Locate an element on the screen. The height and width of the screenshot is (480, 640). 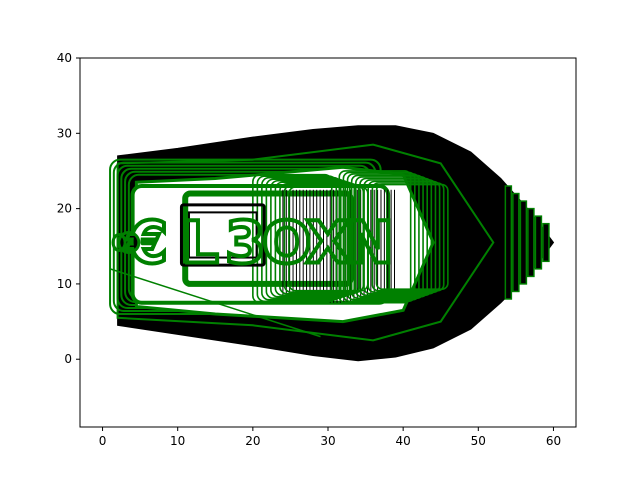
series-6-lettering-char-4: X is located at coordinates (328, 243).